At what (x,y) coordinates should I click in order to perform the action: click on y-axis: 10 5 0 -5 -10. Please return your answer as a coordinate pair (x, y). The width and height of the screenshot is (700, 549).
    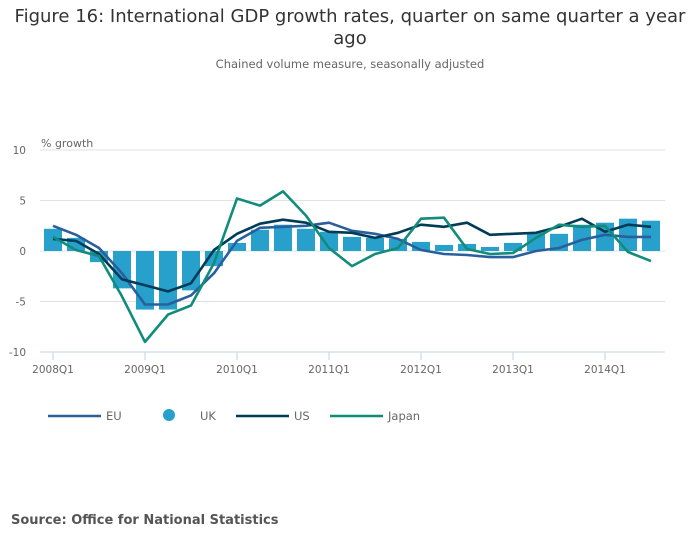
    Looking at the image, I should click on (17, 252).